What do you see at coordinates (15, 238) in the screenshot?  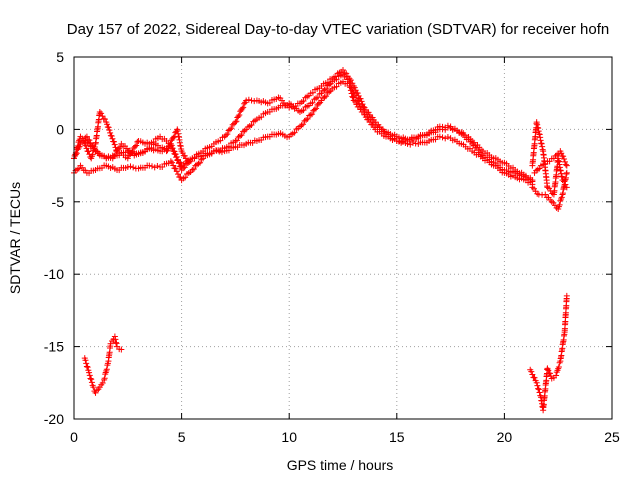 I see `y-axis-label: SDTVAR / TECUs` at bounding box center [15, 238].